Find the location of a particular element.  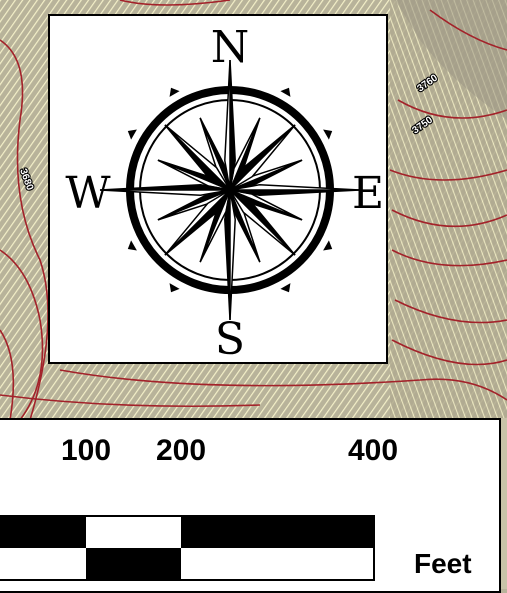

compass-east-label: E is located at coordinates (368, 193).